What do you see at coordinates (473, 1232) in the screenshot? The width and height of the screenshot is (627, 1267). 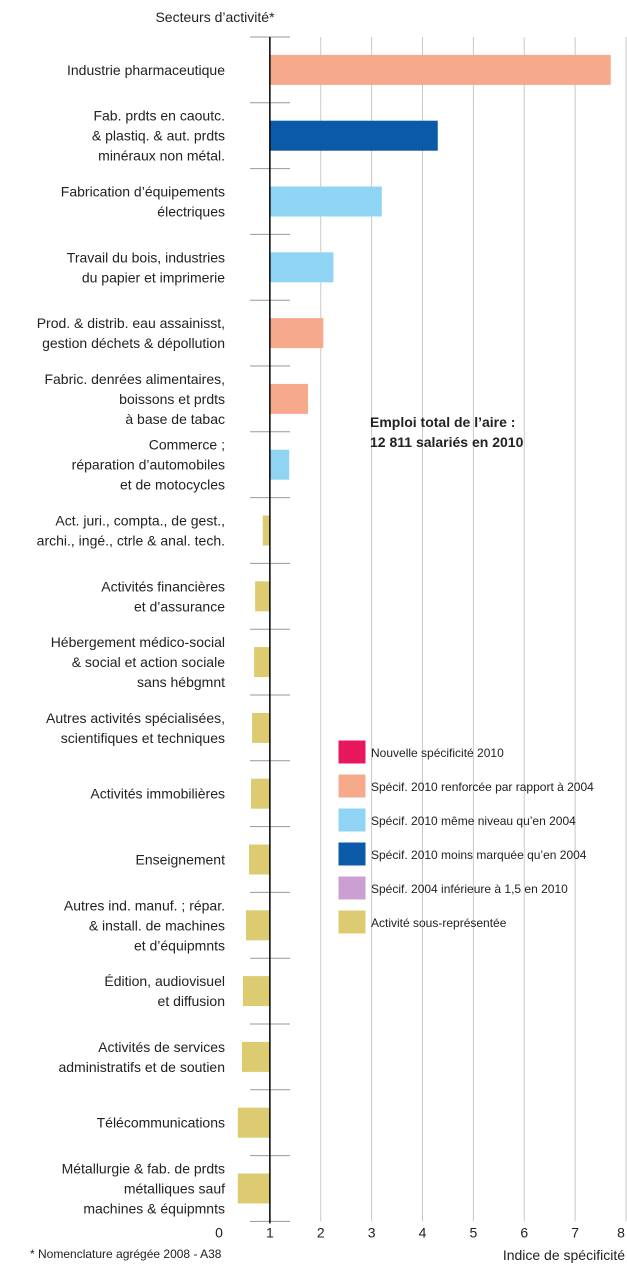 I see `x-tick-label: 5` at bounding box center [473, 1232].